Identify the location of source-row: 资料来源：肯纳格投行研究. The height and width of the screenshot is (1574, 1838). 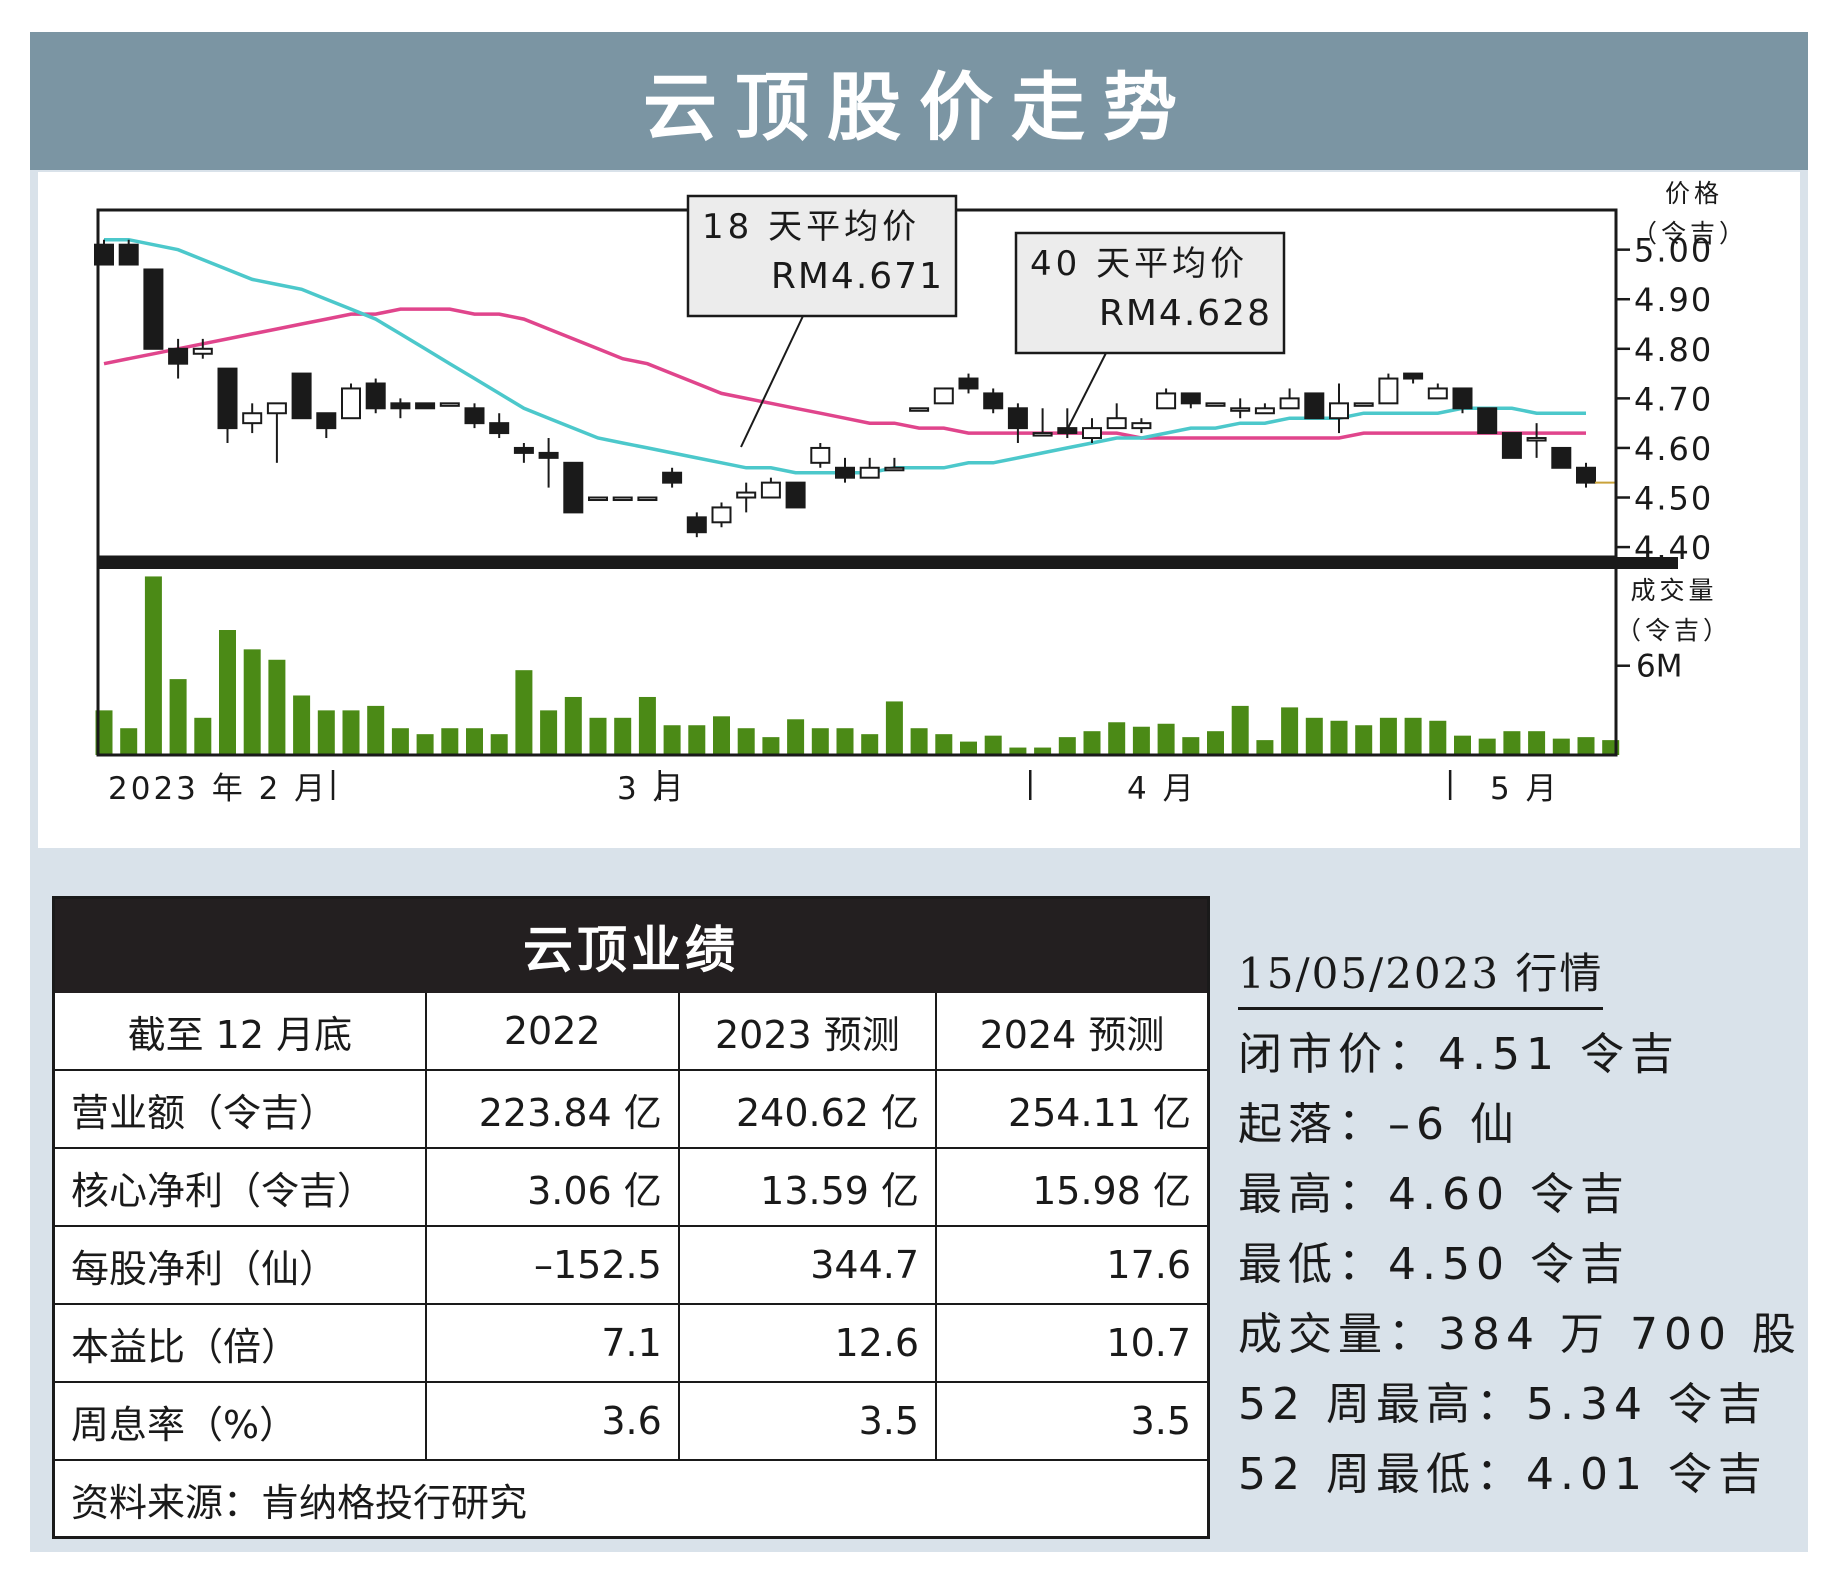
(631, 1498).